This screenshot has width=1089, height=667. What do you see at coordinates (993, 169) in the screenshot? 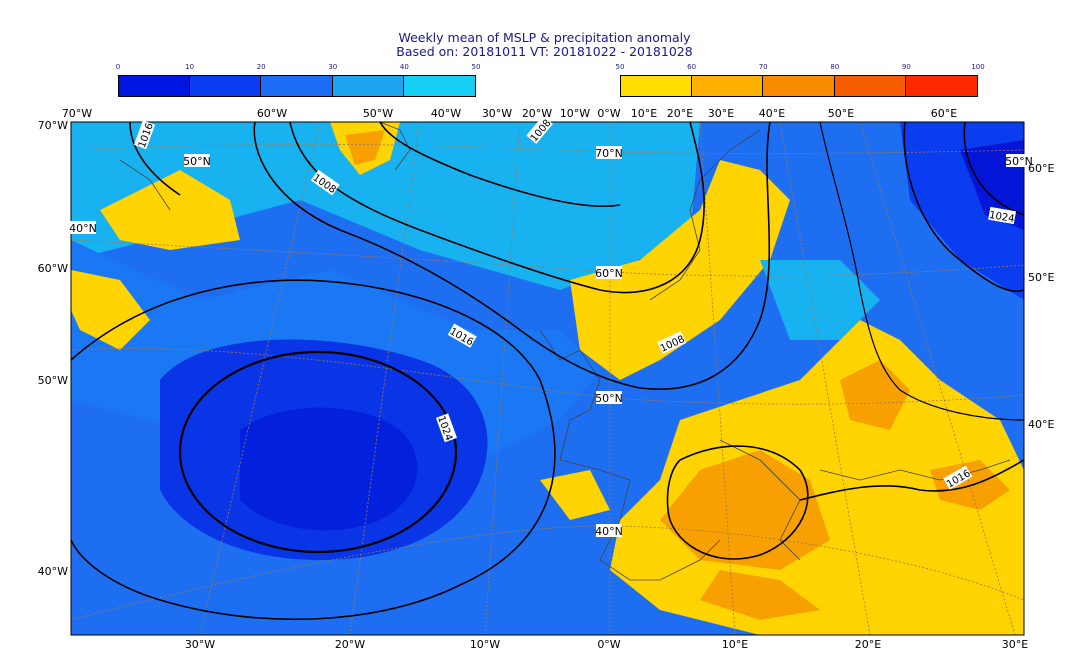
I see `isobar-1024-east-inner` at bounding box center [993, 169].